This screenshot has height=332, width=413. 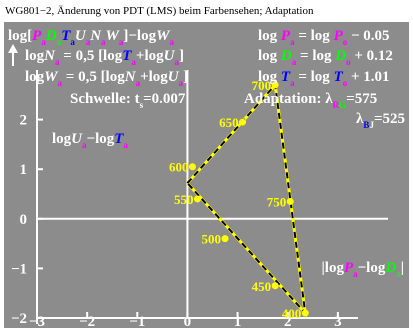 What do you see at coordinates (179, 167) in the screenshot?
I see `data-point-label: 600` at bounding box center [179, 167].